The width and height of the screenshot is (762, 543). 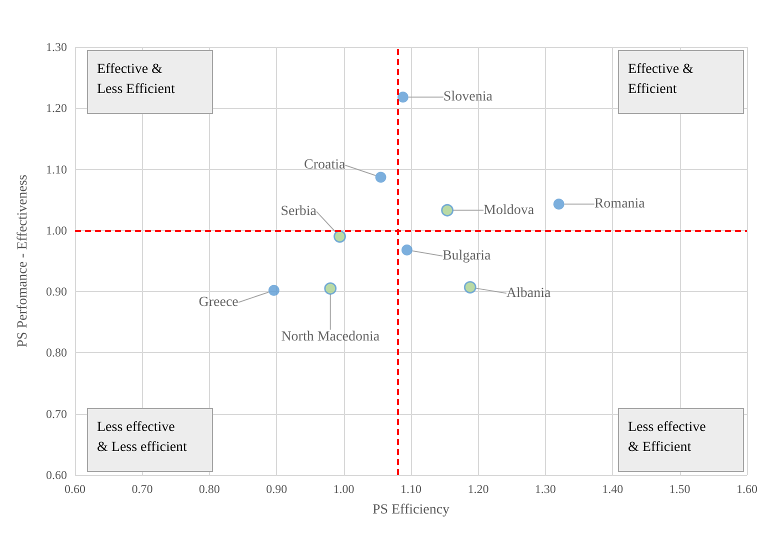 I want to click on annotation: Greece, so click(x=218, y=302).